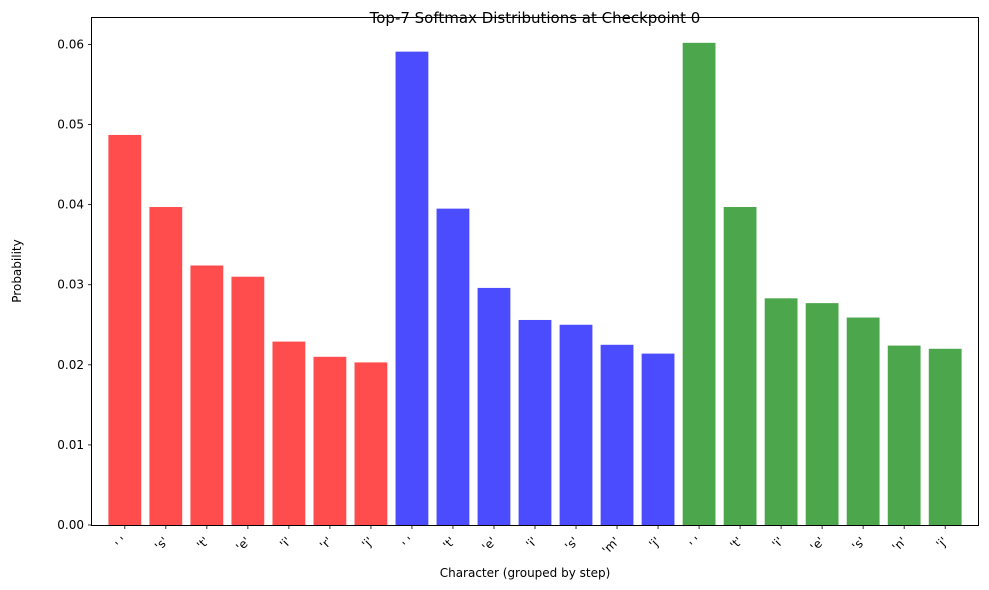 The height and width of the screenshot is (590, 989). Describe the element at coordinates (285, 542) in the screenshot. I see `x-tick-label-4: 'i'` at that location.